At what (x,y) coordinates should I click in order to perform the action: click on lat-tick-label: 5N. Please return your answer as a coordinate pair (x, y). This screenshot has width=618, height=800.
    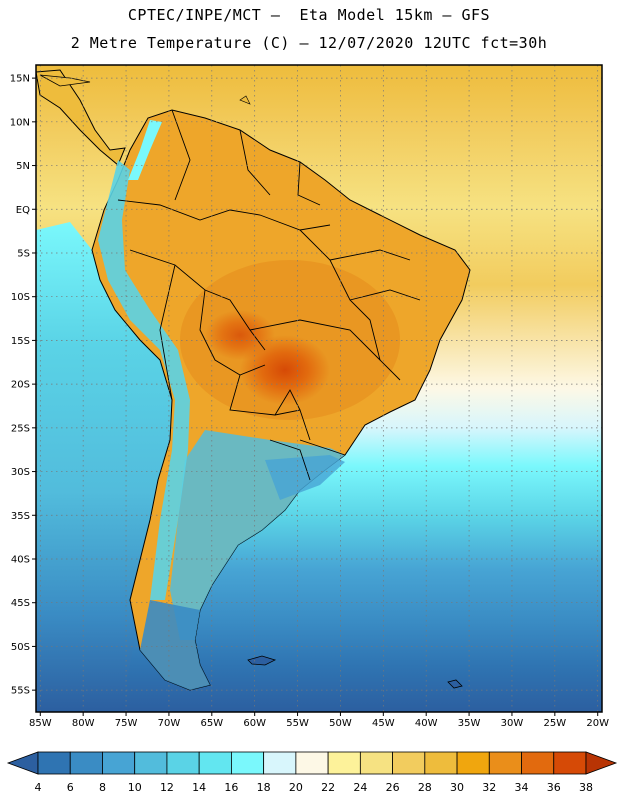
    Looking at the image, I should click on (23, 166).